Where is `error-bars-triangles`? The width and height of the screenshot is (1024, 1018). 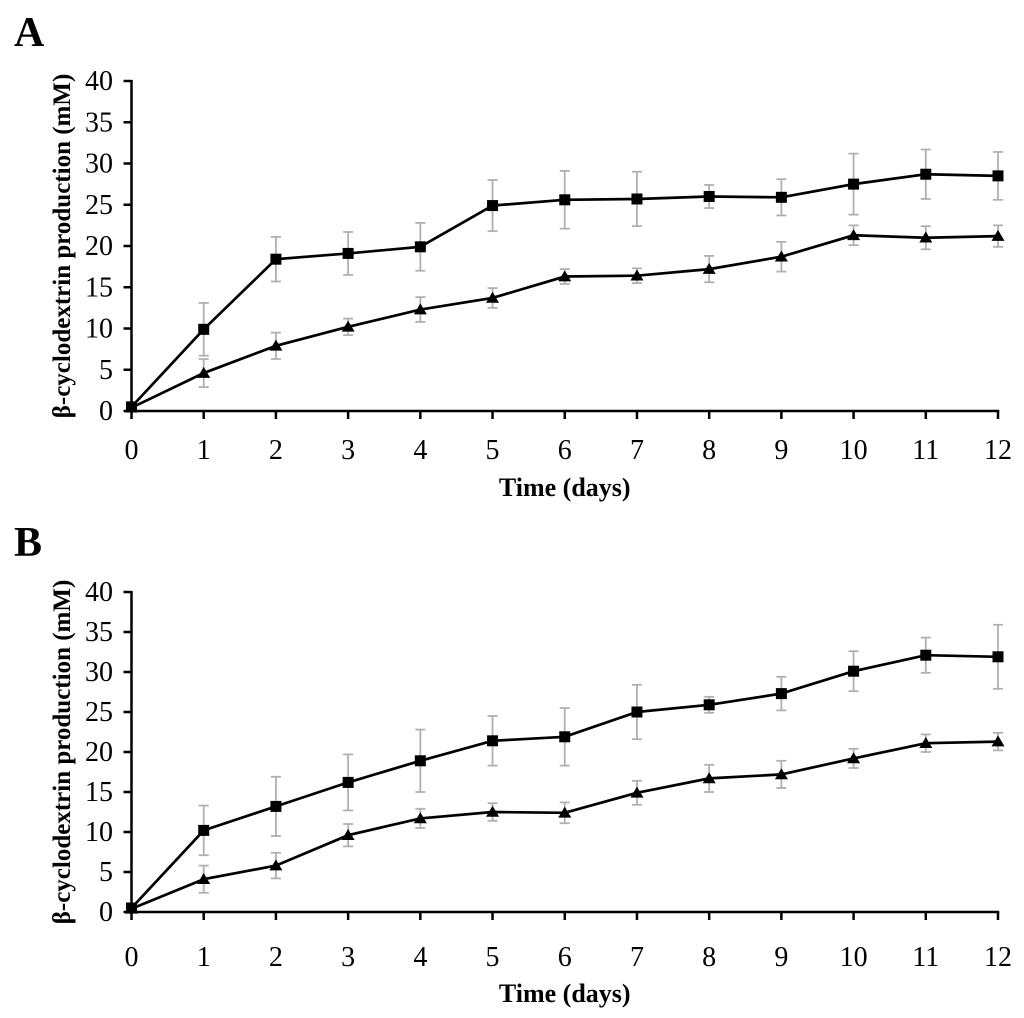
error-bars-triangles is located at coordinates (600, 306).